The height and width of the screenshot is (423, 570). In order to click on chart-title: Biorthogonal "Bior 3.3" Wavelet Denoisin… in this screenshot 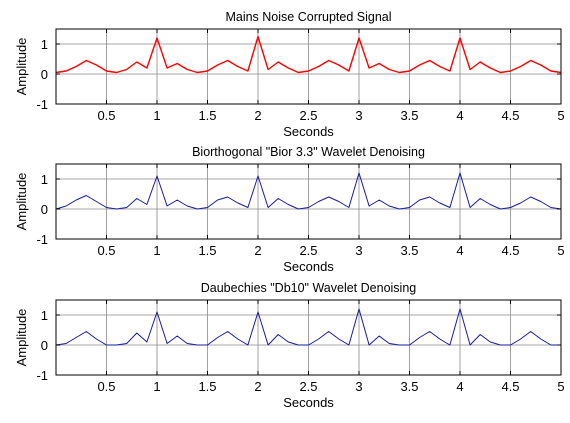, I will do `click(308, 152)`.